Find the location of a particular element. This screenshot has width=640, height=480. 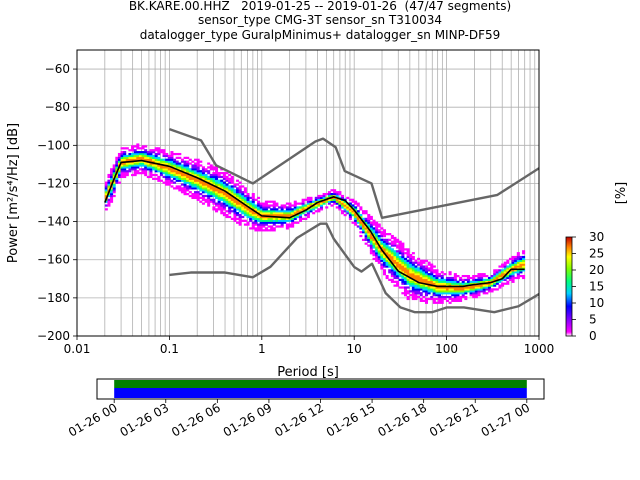

coverage-tick-label: 01-26 03 is located at coordinates (145, 419).